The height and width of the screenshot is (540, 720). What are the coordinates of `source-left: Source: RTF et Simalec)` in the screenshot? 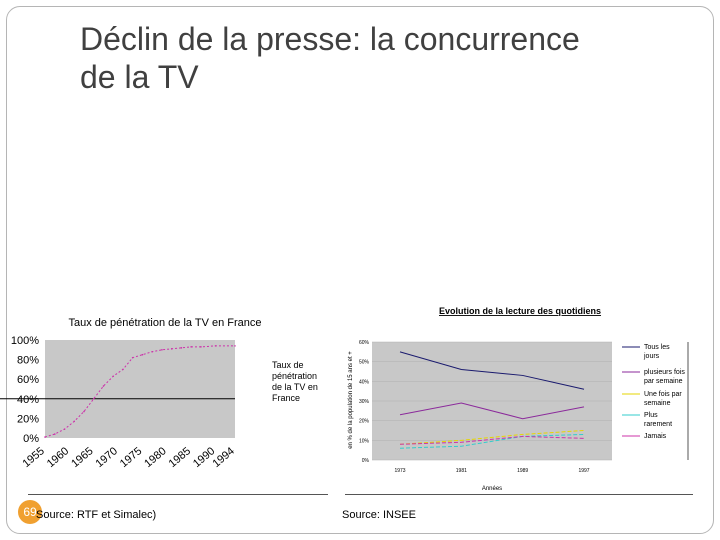 It's located at (96, 515).